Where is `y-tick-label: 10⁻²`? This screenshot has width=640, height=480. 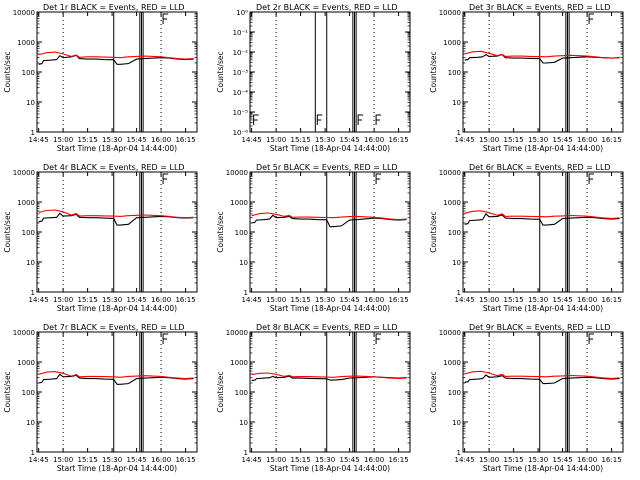
y-tick-label: 10⁻² is located at coordinates (241, 53).